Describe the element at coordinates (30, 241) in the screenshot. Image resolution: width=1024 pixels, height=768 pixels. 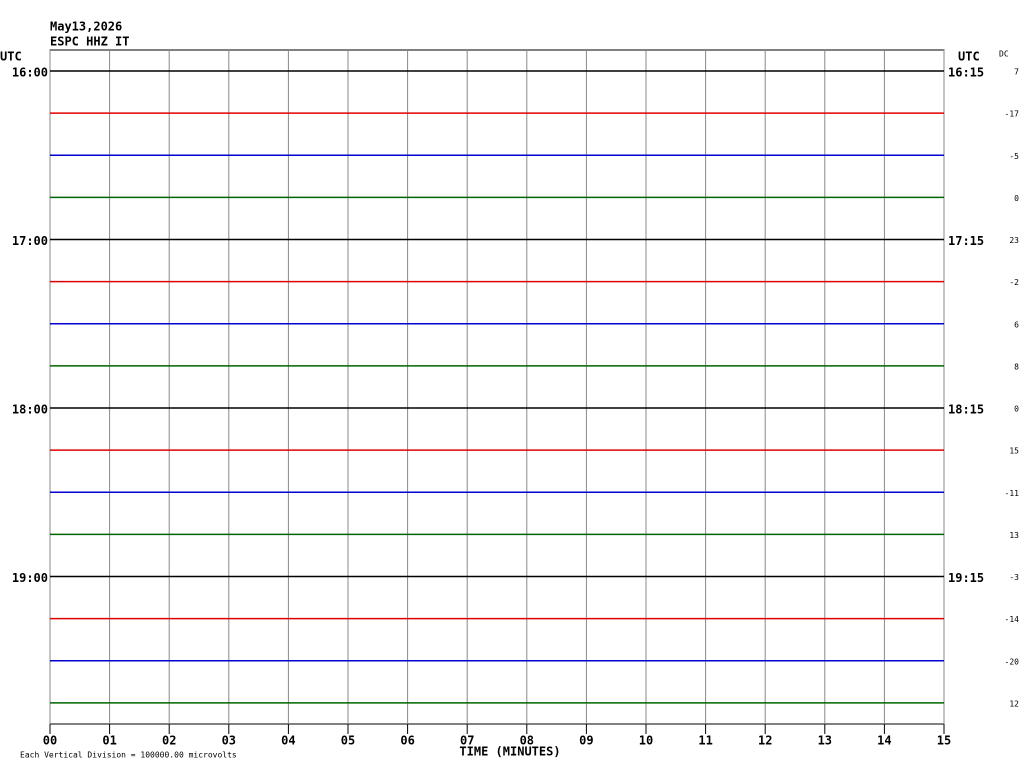
I see `left-time-label: 17:00` at that location.